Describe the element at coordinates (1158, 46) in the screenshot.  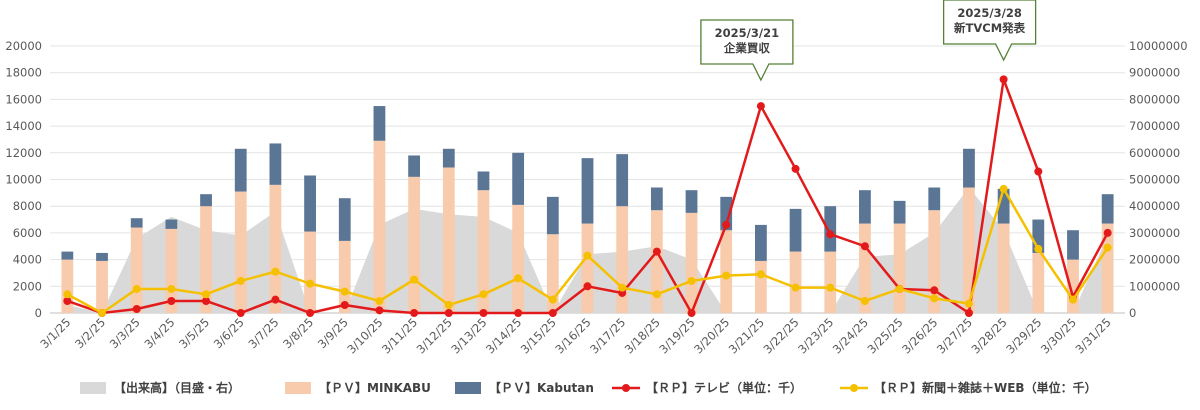
I see `right-tick-label: 10000000` at that location.